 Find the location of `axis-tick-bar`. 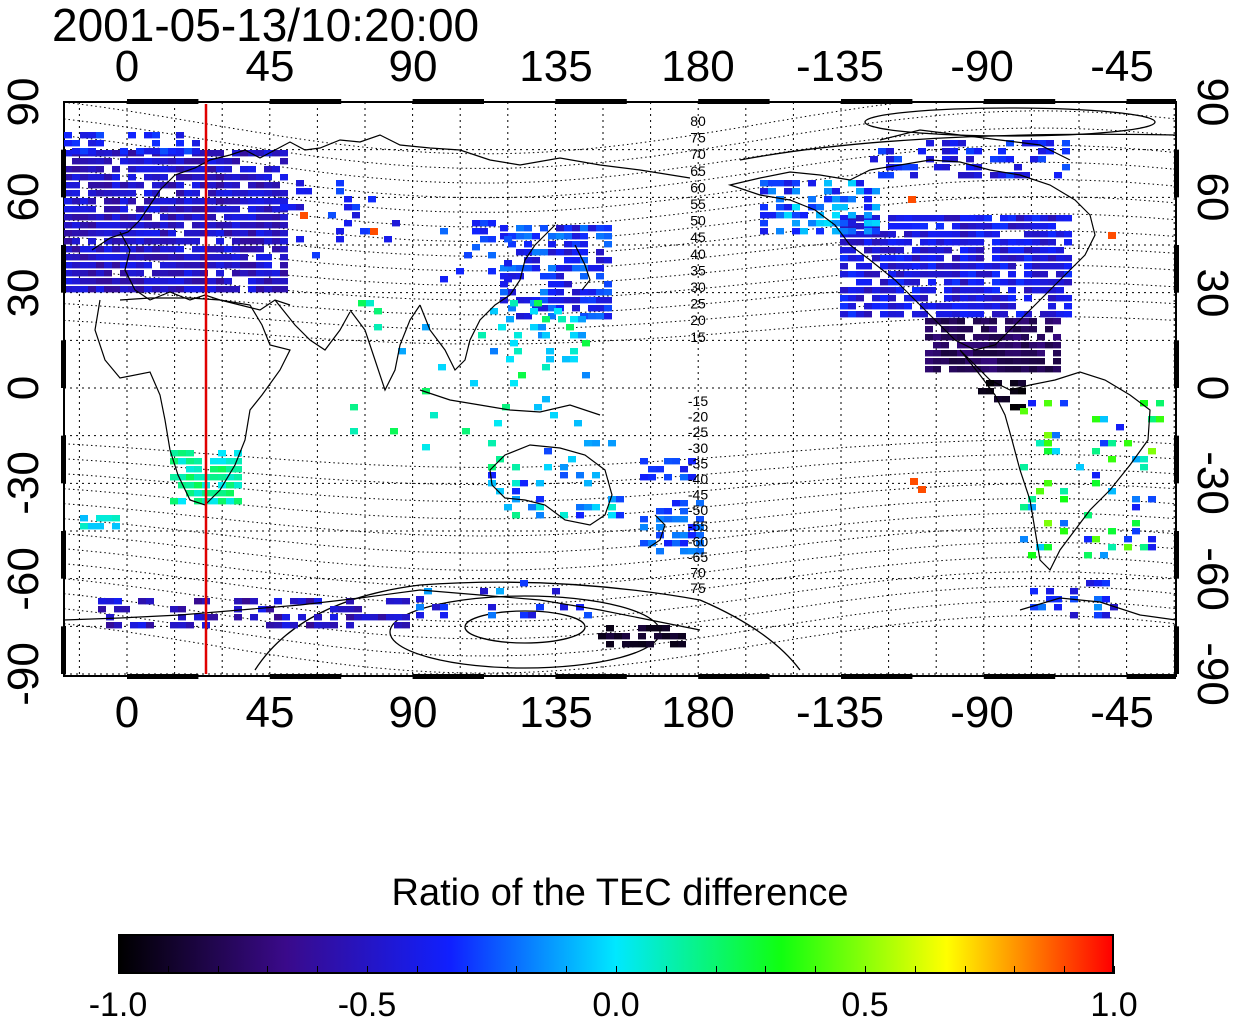

axis-tick-bar is located at coordinates (63, 364).